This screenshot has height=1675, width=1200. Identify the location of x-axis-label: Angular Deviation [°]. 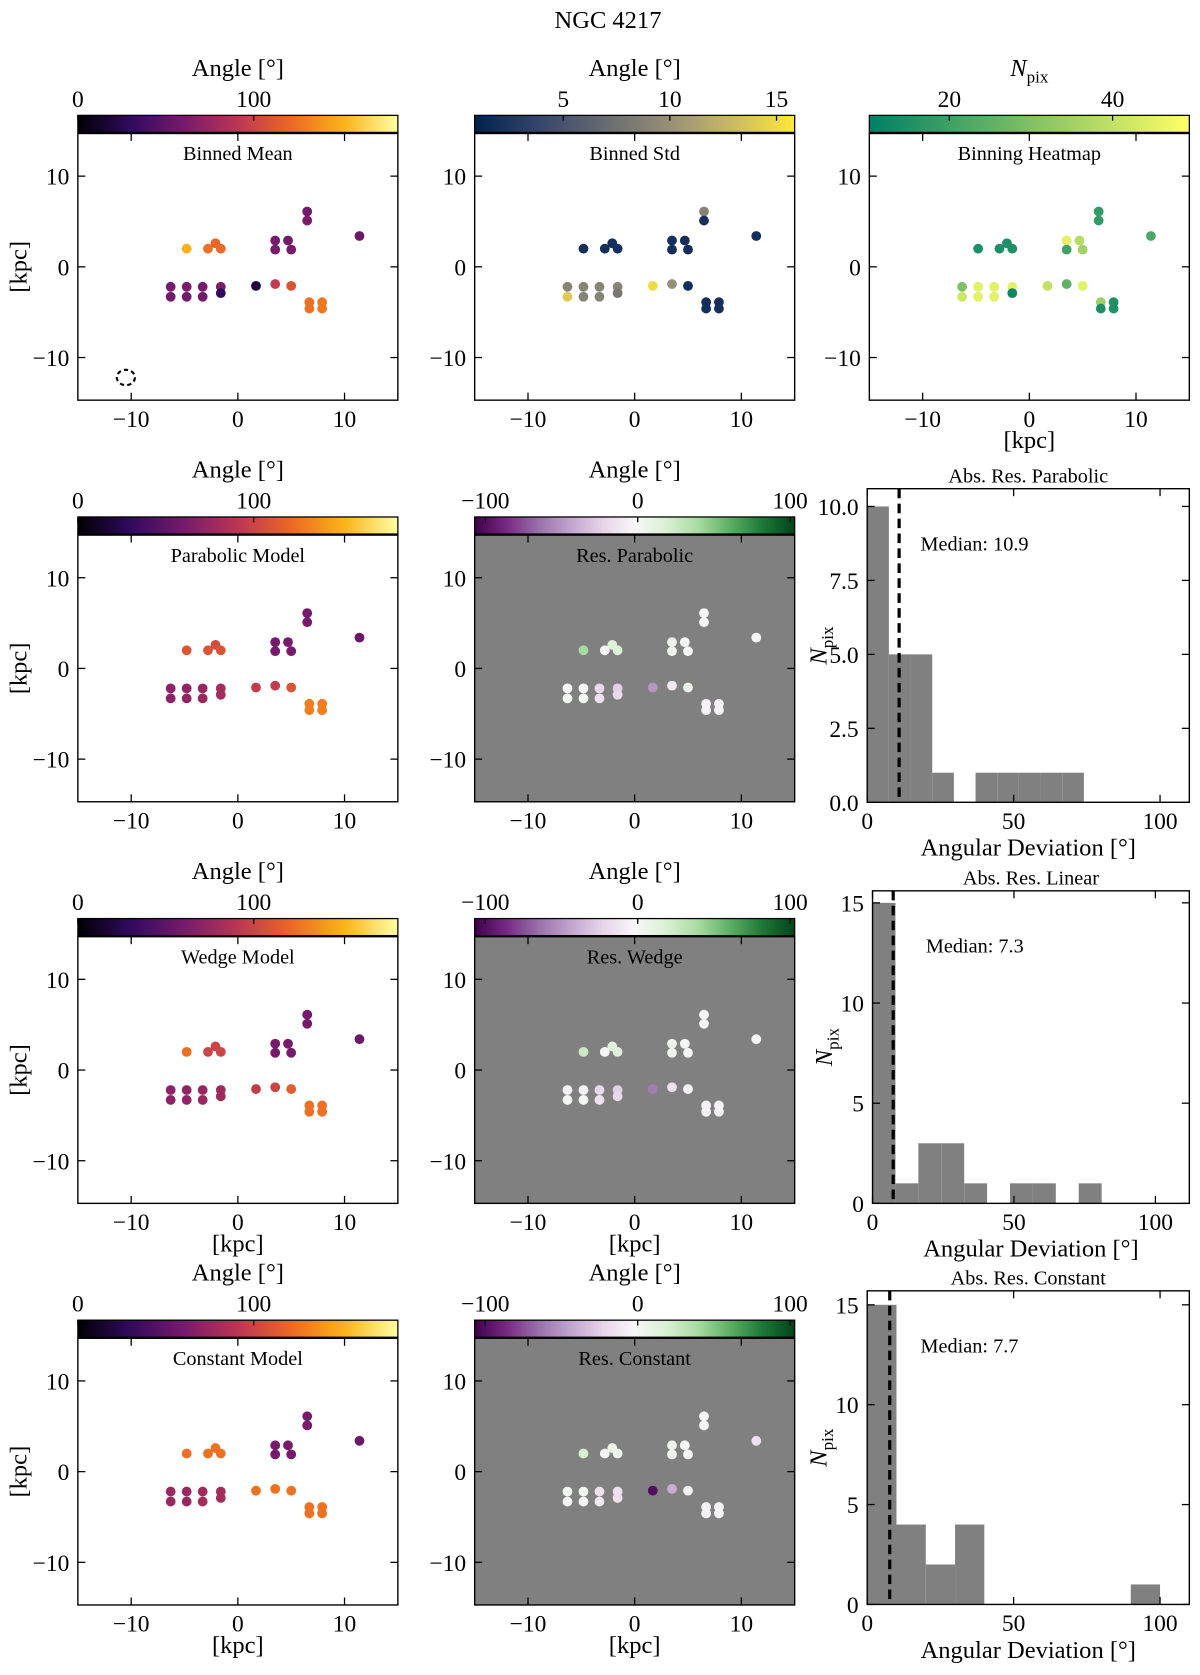
(1028, 1650).